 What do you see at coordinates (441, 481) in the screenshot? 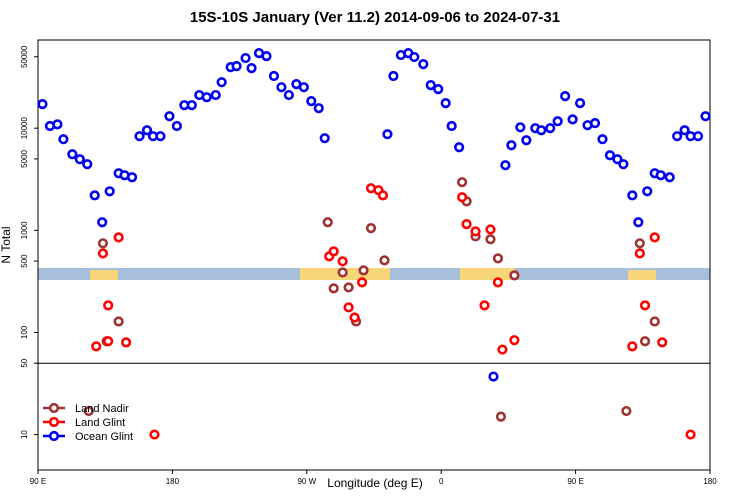
I see `x-tick-label: 0` at bounding box center [441, 481].